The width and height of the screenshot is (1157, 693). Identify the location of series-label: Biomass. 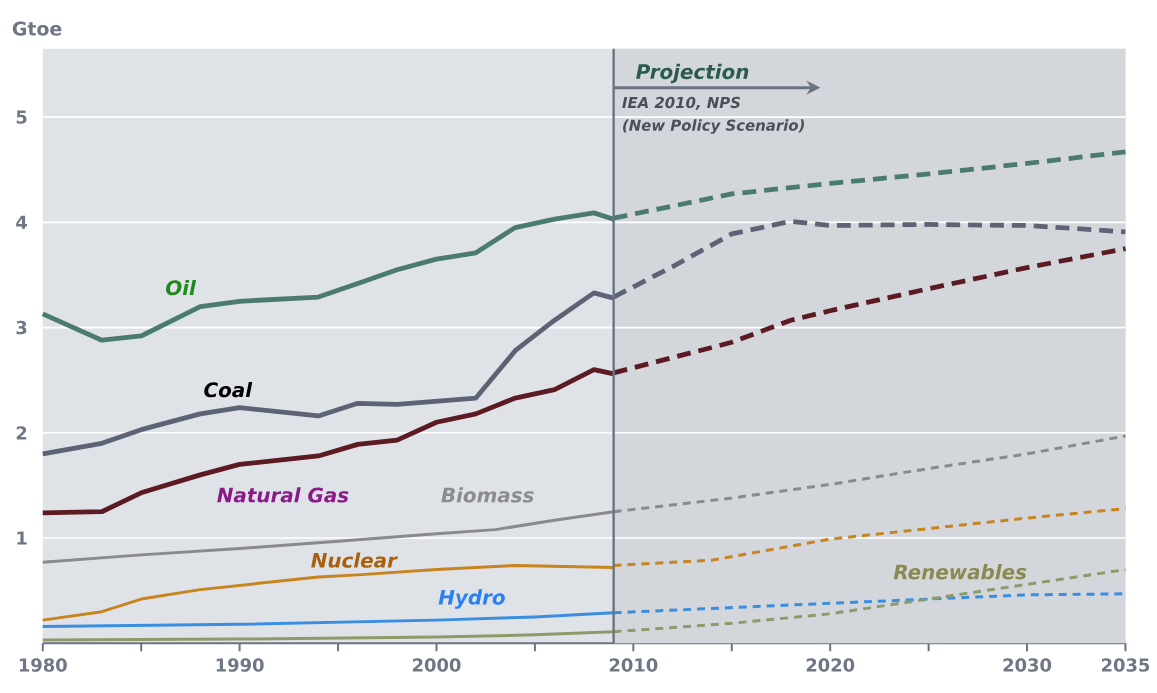
(487, 495).